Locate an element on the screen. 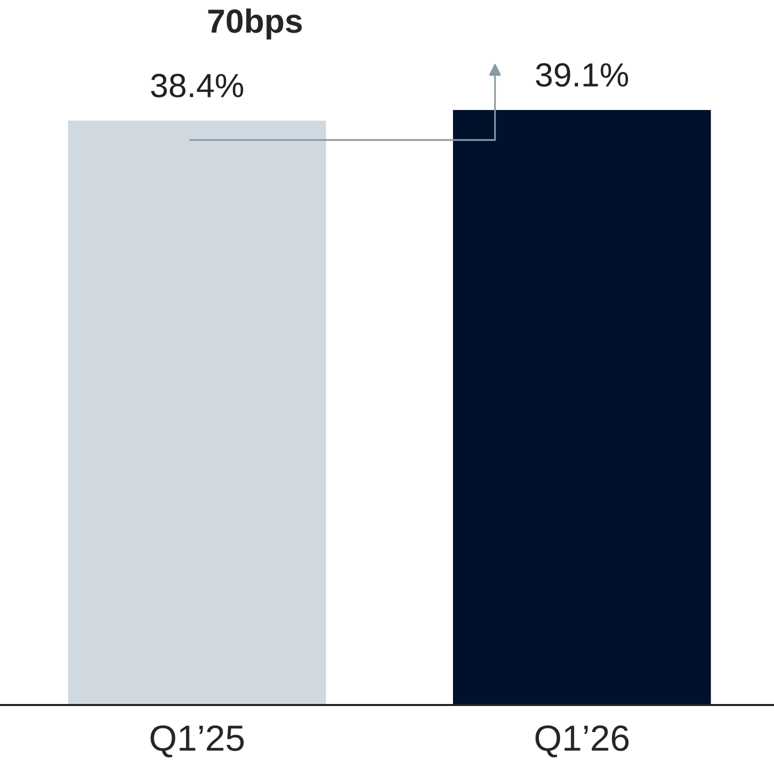  x-tick-label: Q1’26 is located at coordinates (582, 741).